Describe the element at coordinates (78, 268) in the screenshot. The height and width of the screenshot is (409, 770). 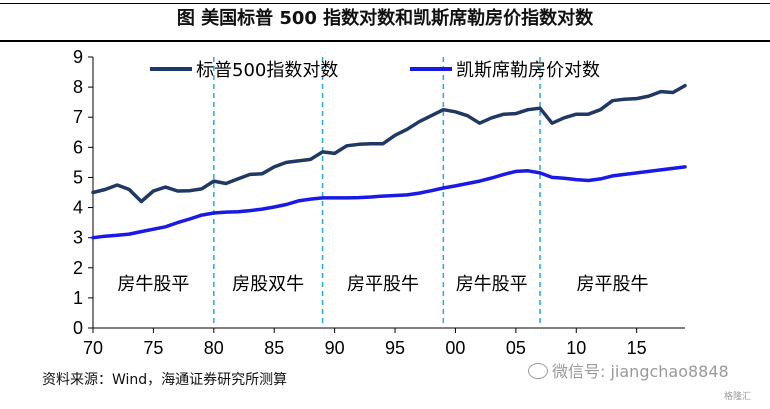
I see `y-tick-label: 2` at that location.